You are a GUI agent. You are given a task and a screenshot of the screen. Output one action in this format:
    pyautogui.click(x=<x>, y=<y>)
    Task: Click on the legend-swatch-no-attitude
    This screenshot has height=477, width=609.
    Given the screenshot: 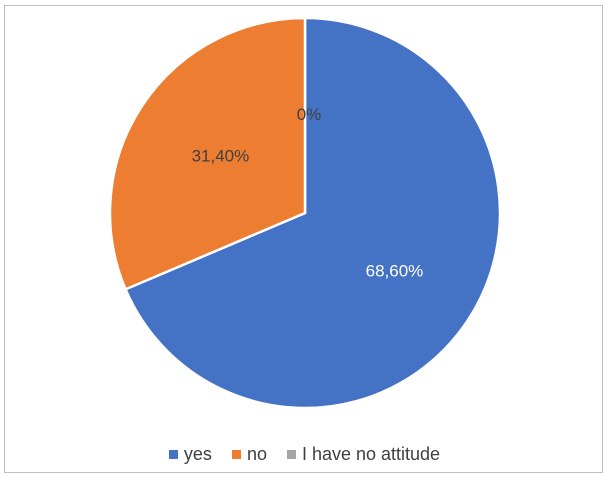 What is the action you would take?
    pyautogui.click(x=291, y=454)
    